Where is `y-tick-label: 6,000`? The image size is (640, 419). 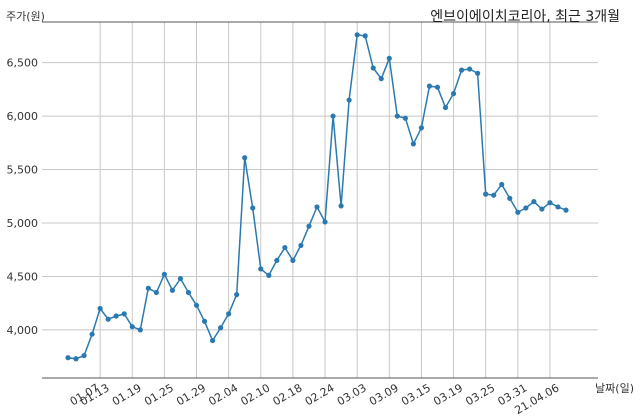 y-tick-label: 6,000 is located at coordinates (23, 116).